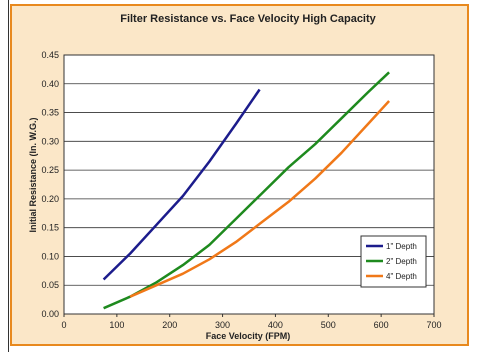 This screenshot has width=477, height=352. Describe the element at coordinates (248, 336) in the screenshot. I see `x-axis-label: Face Velocity (FPM)` at that location.